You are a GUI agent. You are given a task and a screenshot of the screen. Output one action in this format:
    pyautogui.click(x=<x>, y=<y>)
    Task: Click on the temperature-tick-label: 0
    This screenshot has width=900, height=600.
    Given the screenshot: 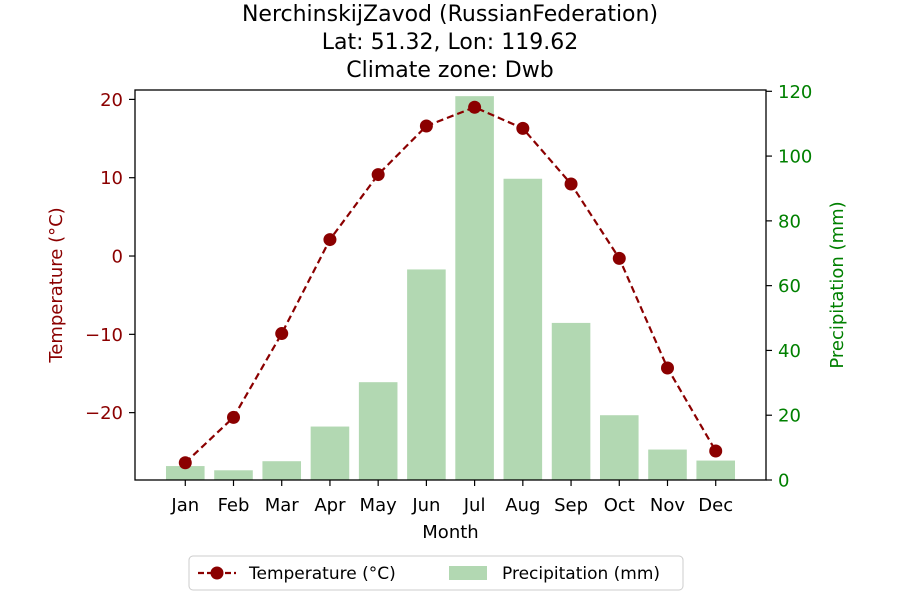 What is the action you would take?
    pyautogui.click(x=117, y=257)
    